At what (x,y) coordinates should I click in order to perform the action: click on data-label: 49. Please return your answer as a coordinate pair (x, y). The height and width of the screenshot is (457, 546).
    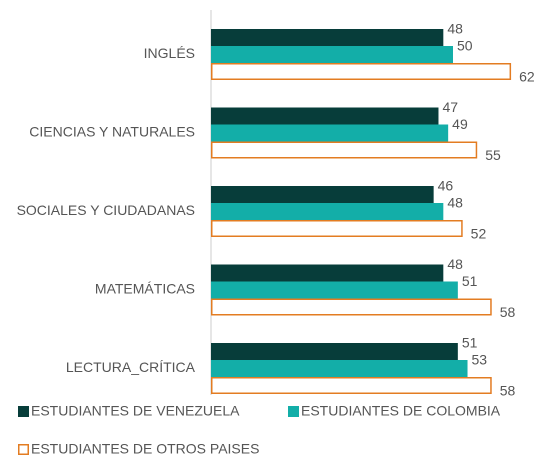
    Looking at the image, I should click on (460, 124).